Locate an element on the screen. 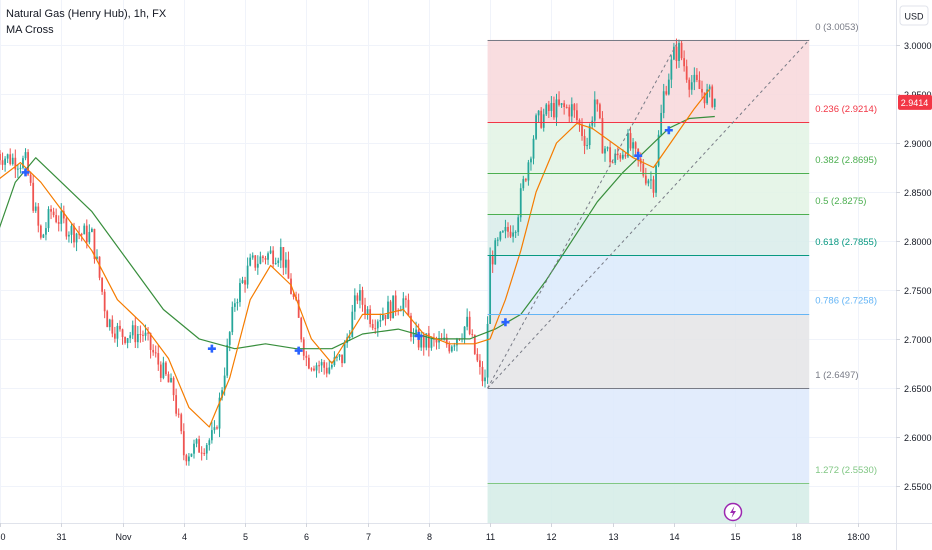 This screenshot has height=550, width=932. time-axis: 30 31 Nov 4 5 6 7 8 11 12 13 14 15 18 18:00 is located at coordinates (435, 532).